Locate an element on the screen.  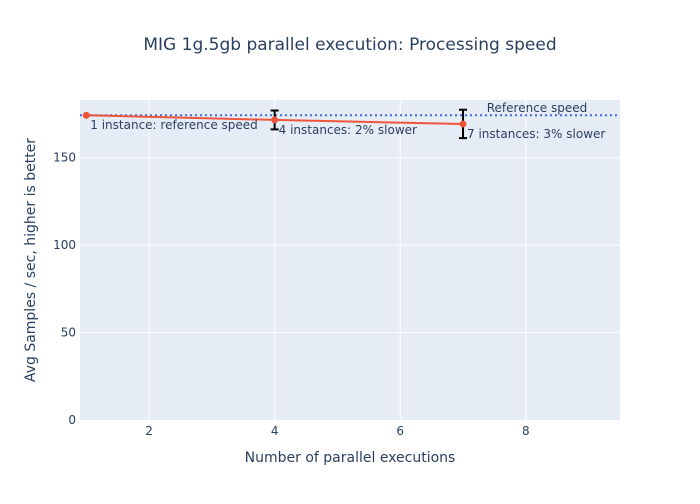
y-tick-label: 100 is located at coordinates (64, 245).